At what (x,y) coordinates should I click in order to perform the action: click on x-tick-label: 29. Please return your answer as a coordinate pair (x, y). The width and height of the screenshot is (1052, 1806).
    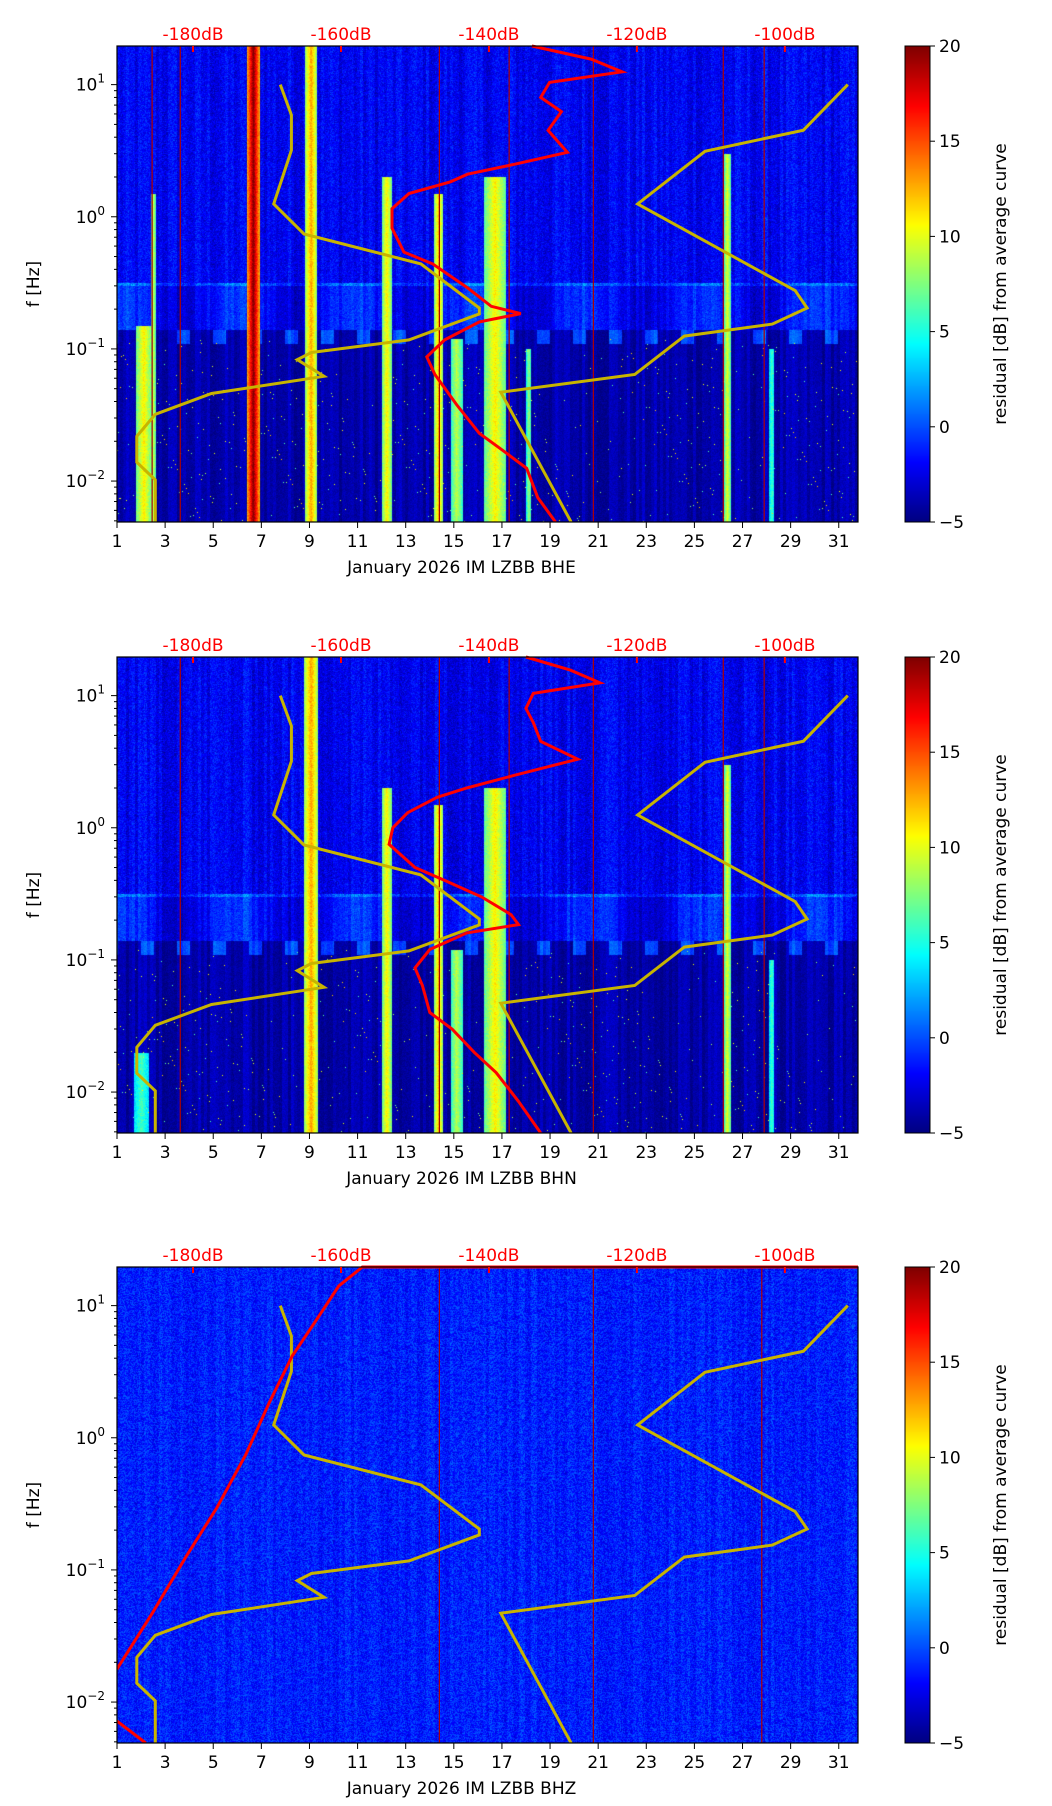
    Looking at the image, I should click on (791, 1763).